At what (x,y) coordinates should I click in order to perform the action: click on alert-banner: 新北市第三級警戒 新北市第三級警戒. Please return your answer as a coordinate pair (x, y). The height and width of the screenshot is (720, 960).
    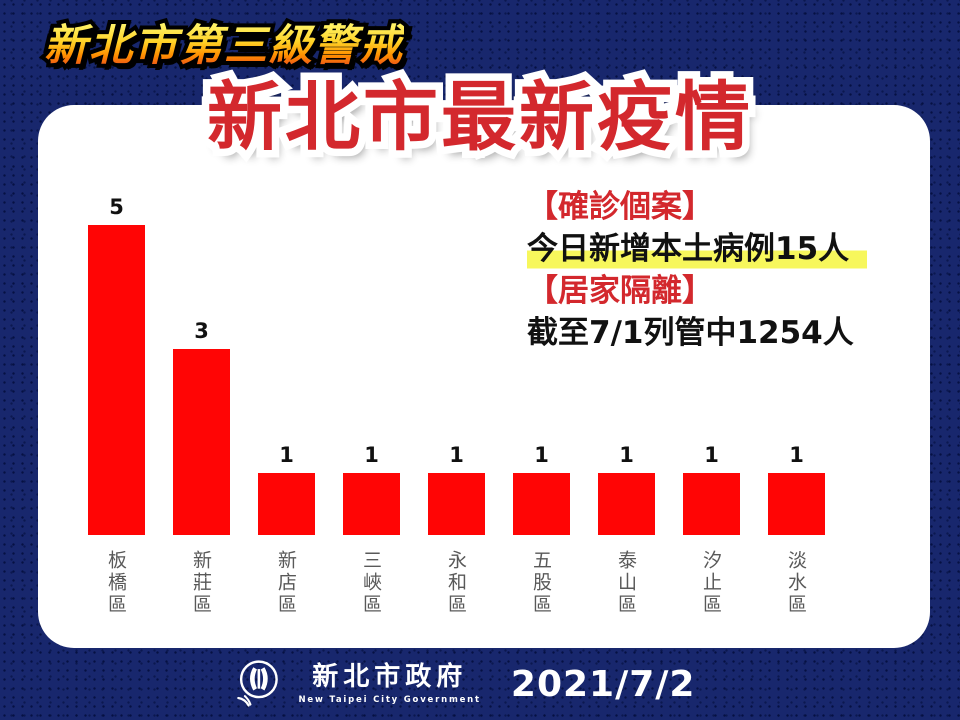
    Looking at the image, I should click on (223, 46).